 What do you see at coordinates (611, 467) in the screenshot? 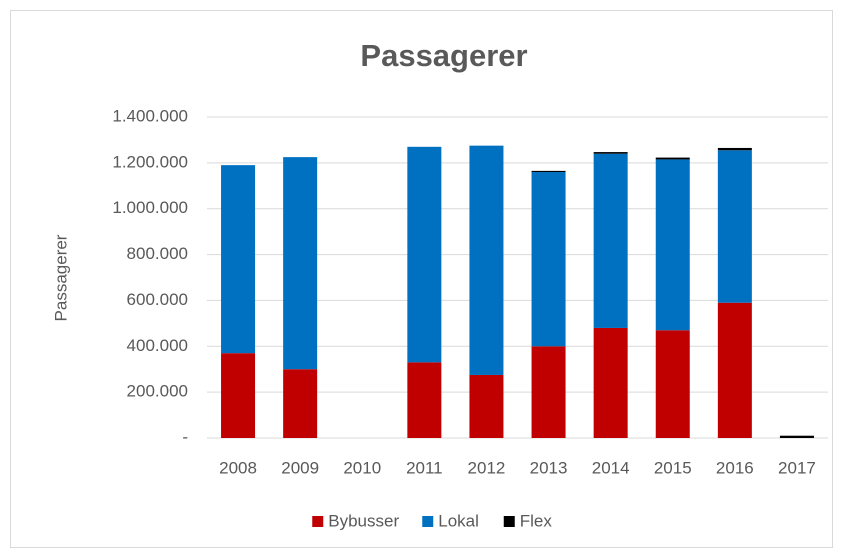
I see `x-tick-label: 2014` at bounding box center [611, 467].